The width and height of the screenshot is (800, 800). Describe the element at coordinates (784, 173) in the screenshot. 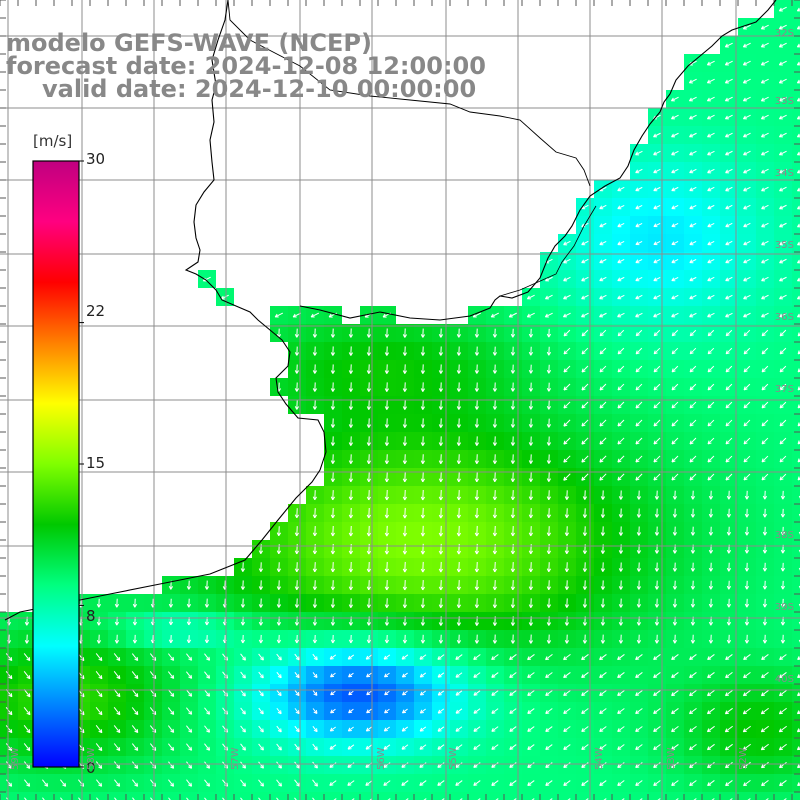

I see `lat-label-34s: 34S` at that location.